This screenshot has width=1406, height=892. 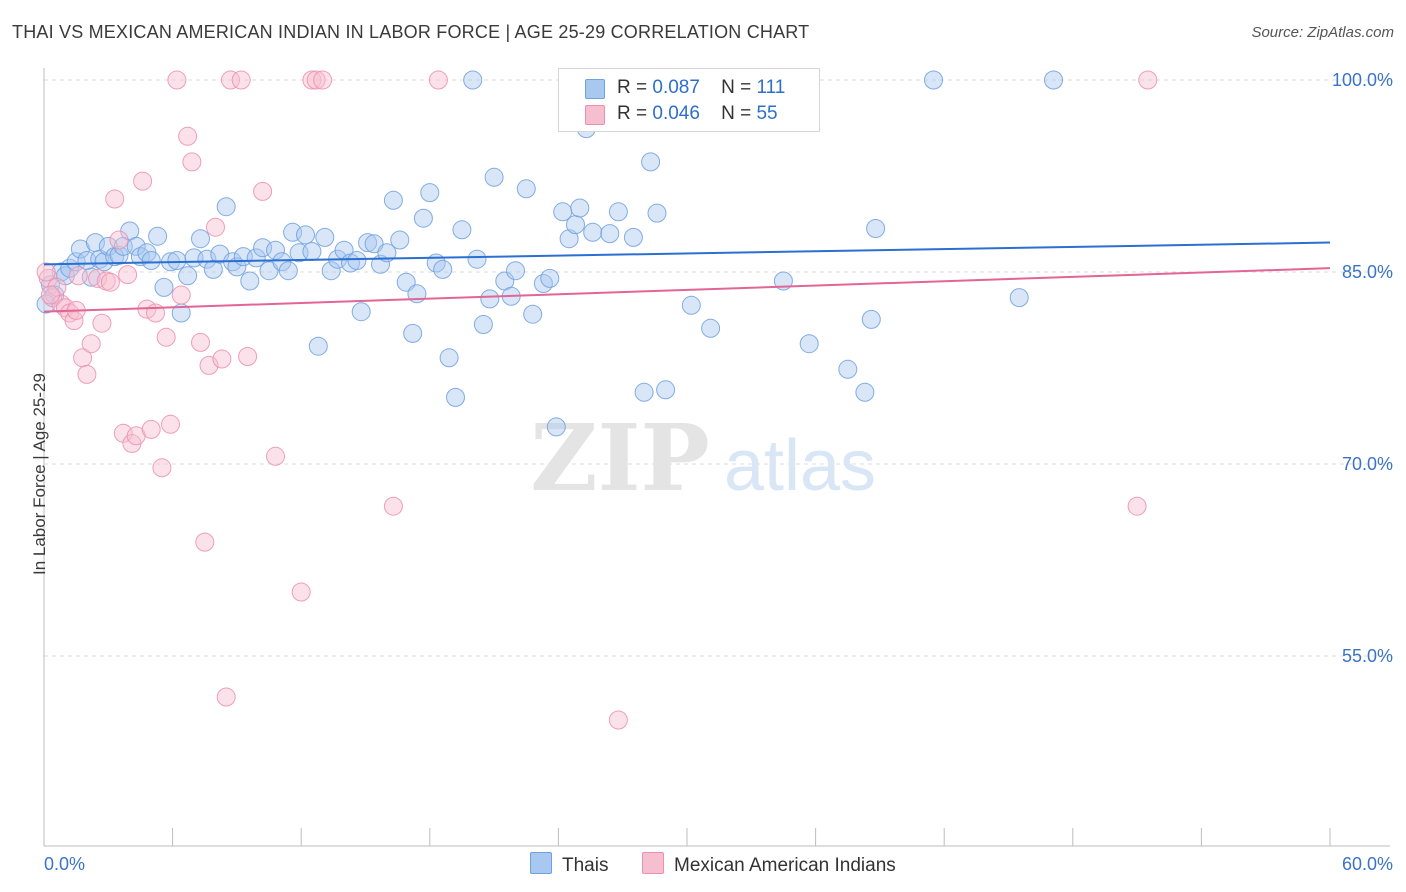 I want to click on watermark: ZIP atlas, so click(x=703, y=458).